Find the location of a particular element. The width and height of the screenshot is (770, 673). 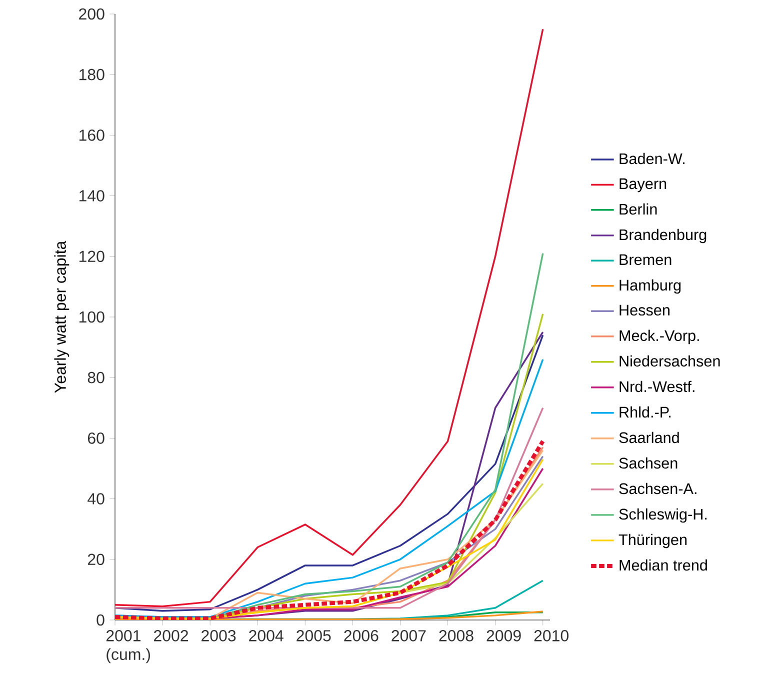

legend-label: Meck.-Vorp. is located at coordinates (659, 337).